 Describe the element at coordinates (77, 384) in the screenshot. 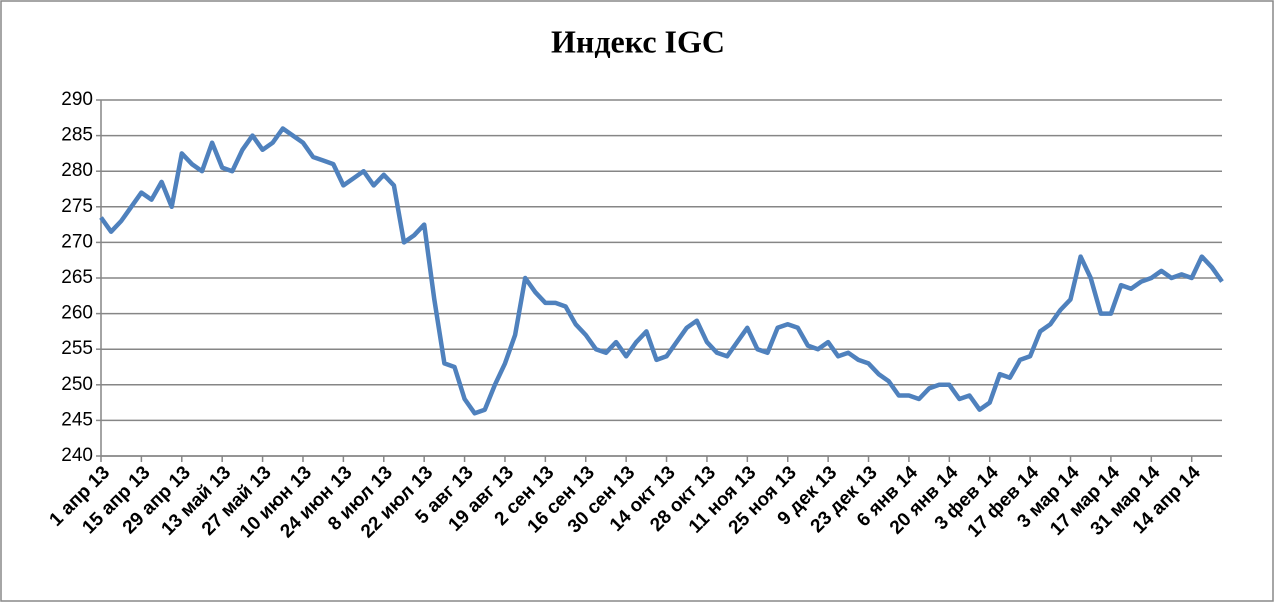

I see `y-tick-label: 250` at that location.